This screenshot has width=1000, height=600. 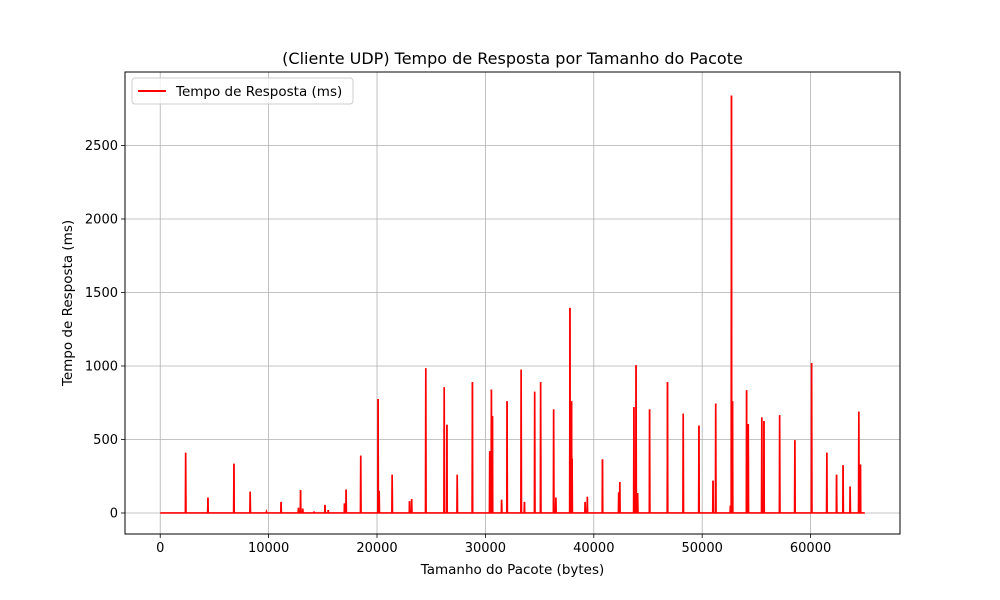 I want to click on y-tick-label: 0, so click(x=114, y=513).